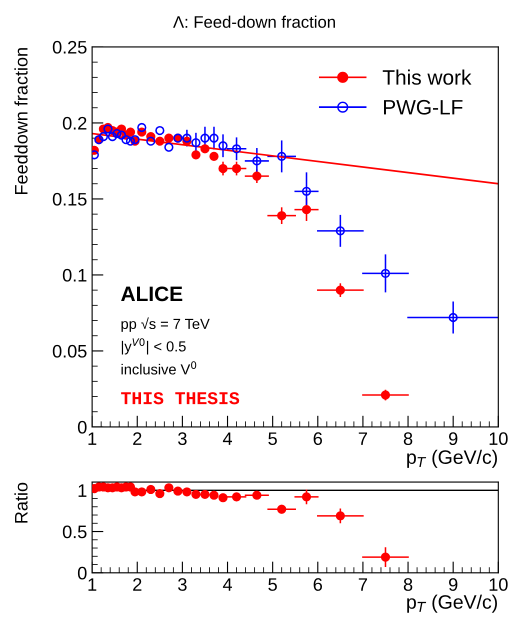 The width and height of the screenshot is (509, 626). I want to click on annotation: ALICE, so click(151, 294).